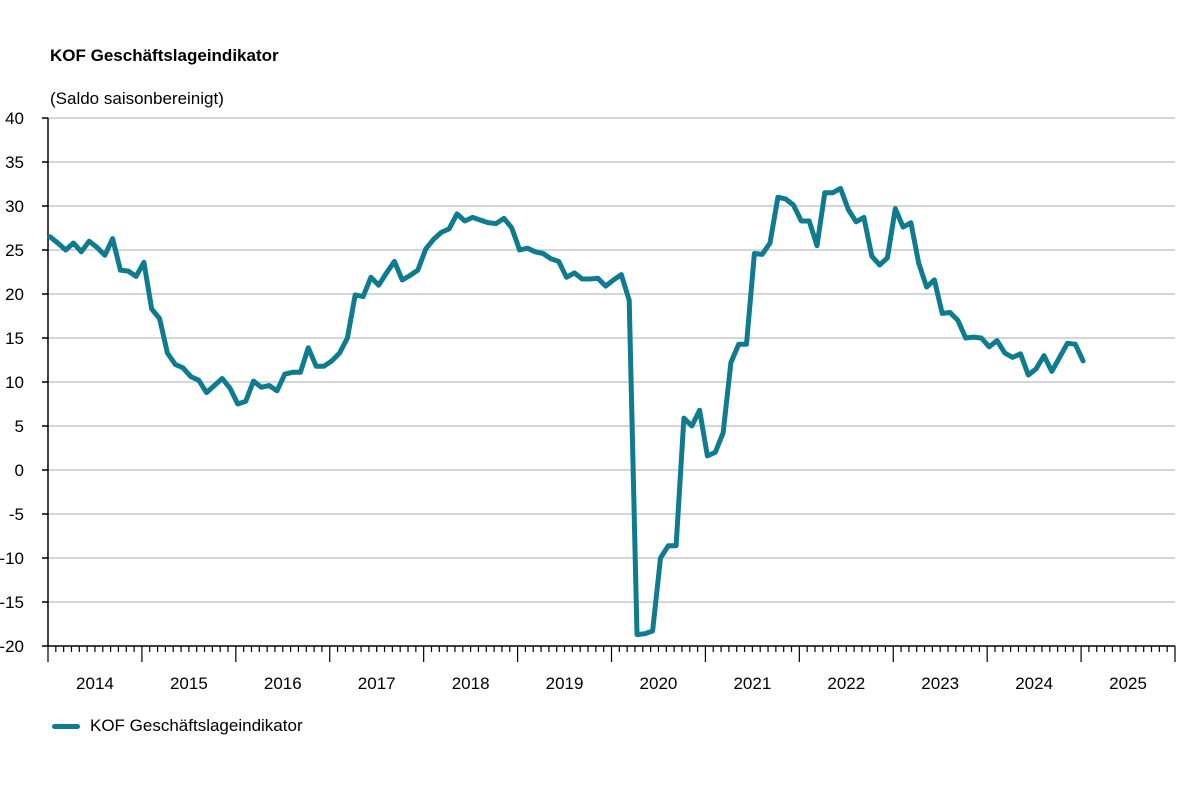 The height and width of the screenshot is (800, 1200). Describe the element at coordinates (12, 646) in the screenshot. I see `y-tick-label: -20` at that location.